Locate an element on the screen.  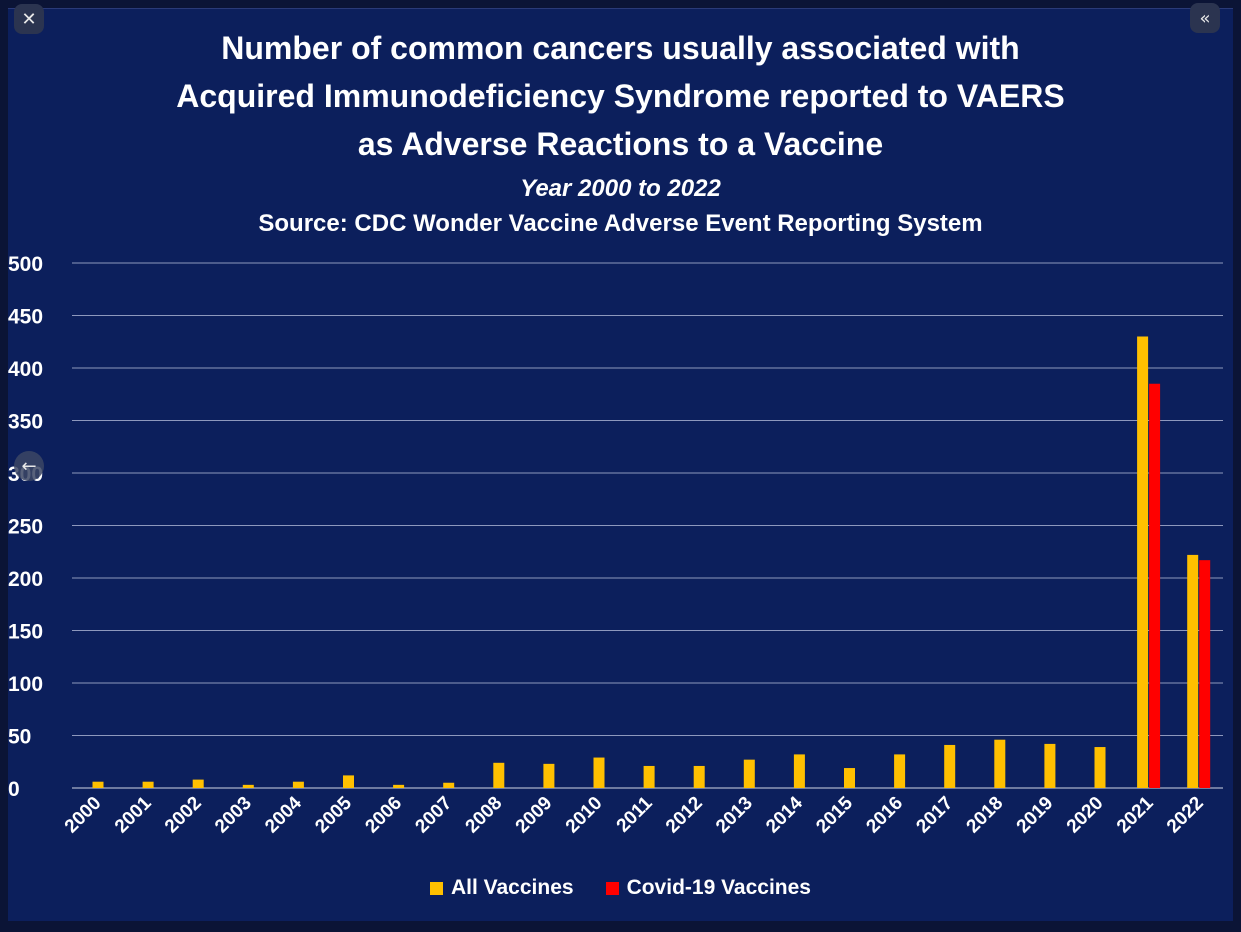
x-tick-label: 2011 is located at coordinates (635, 814).